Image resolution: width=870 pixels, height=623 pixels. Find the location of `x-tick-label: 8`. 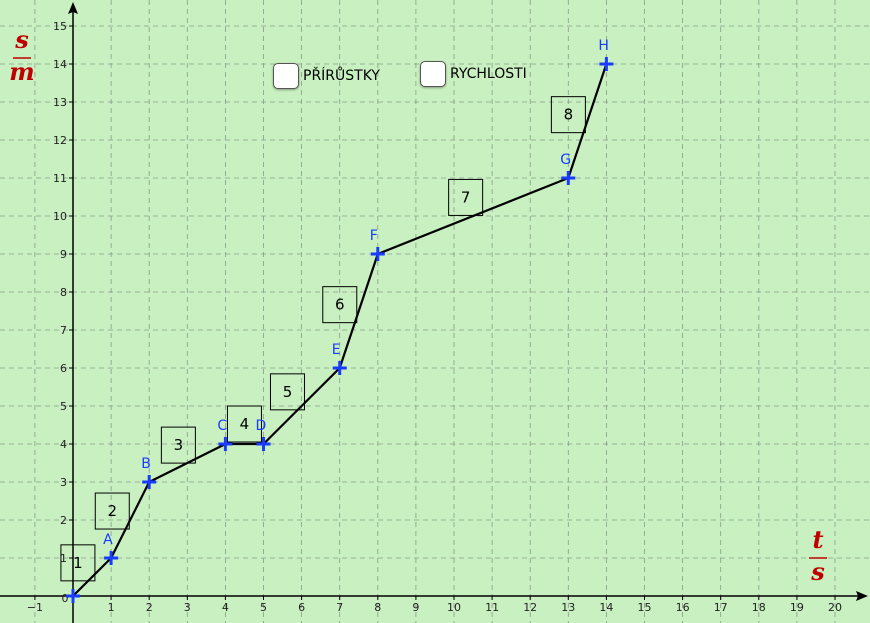

x-tick-label: 8 is located at coordinates (377, 607).